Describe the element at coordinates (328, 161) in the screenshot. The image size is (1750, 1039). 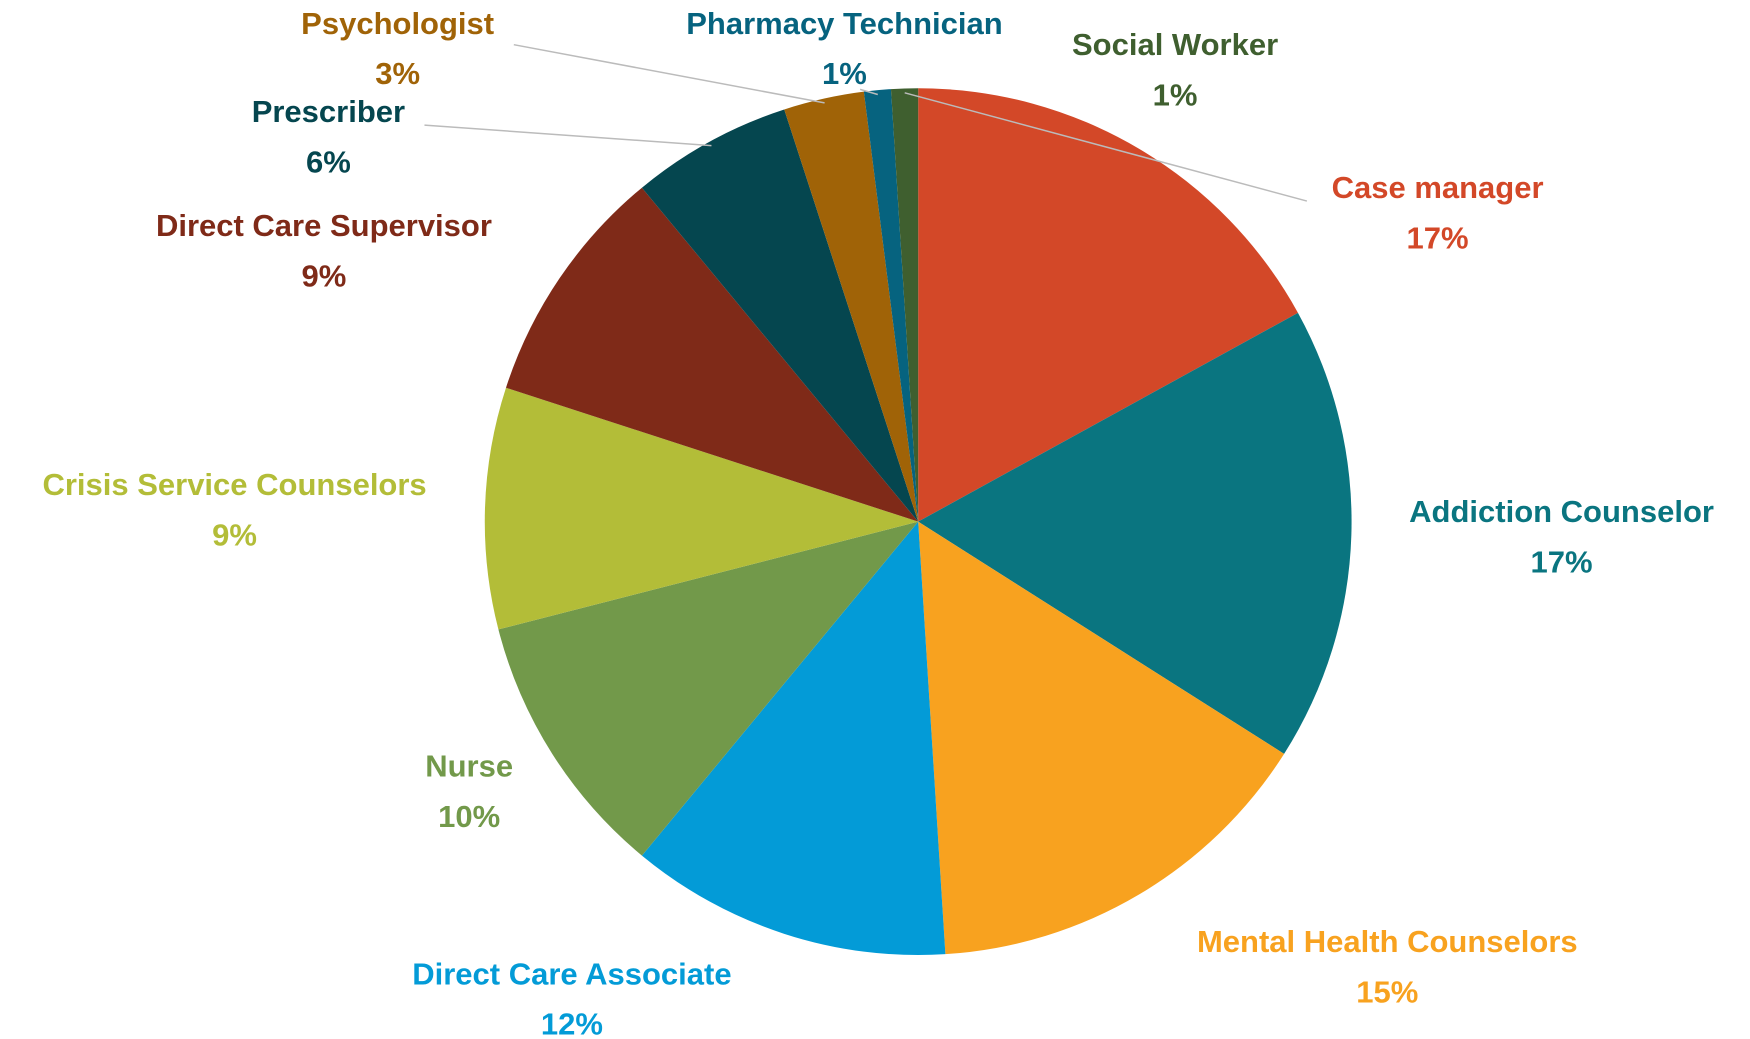
I see `slice-value: 6%` at that location.